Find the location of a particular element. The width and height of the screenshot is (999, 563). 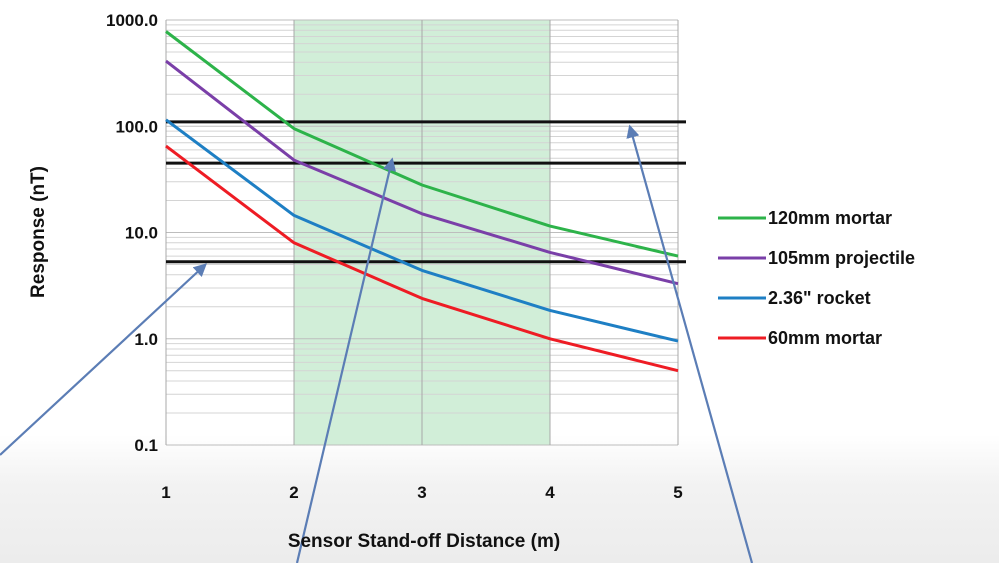

x-tick-label: 3 is located at coordinates (421, 492).